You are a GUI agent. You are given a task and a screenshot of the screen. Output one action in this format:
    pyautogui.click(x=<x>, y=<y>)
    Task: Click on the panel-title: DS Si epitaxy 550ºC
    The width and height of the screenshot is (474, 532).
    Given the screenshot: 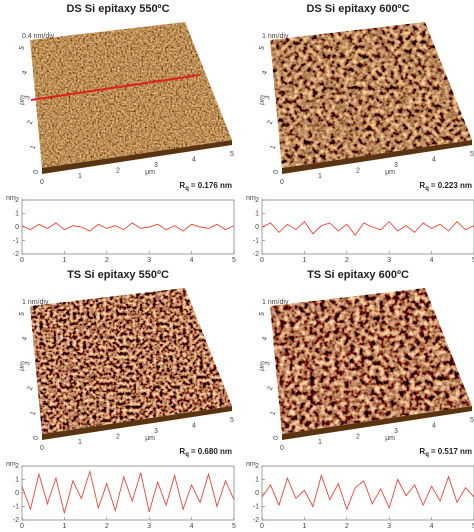 What is the action you would take?
    pyautogui.click(x=117, y=9)
    